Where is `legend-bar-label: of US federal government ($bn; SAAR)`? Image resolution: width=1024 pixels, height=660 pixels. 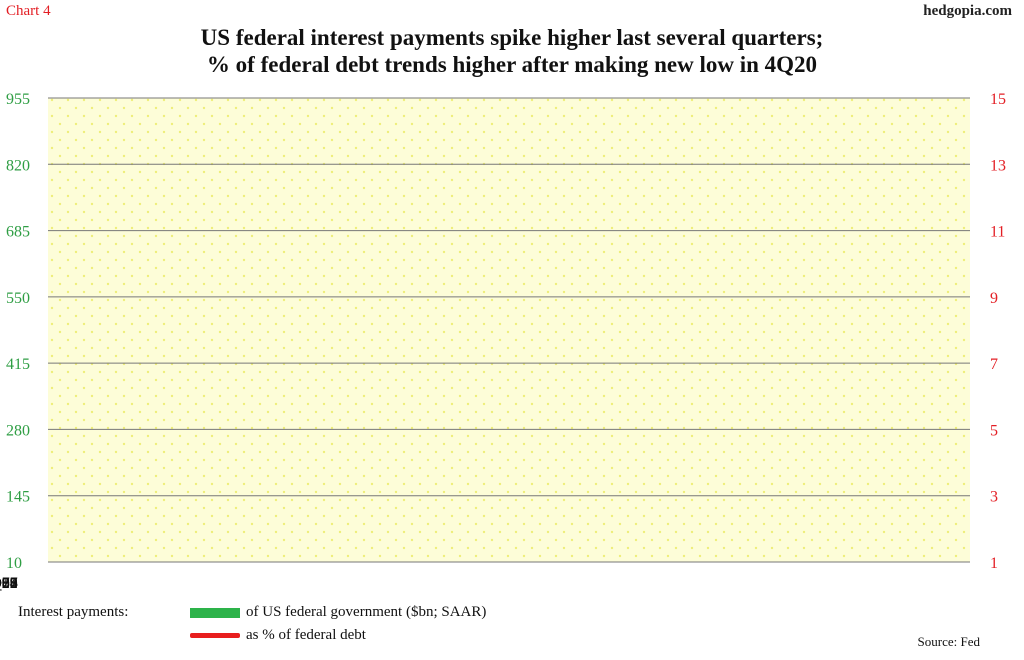
legend-bar-label: of US federal government ($bn; SAAR) is located at coordinates (366, 612).